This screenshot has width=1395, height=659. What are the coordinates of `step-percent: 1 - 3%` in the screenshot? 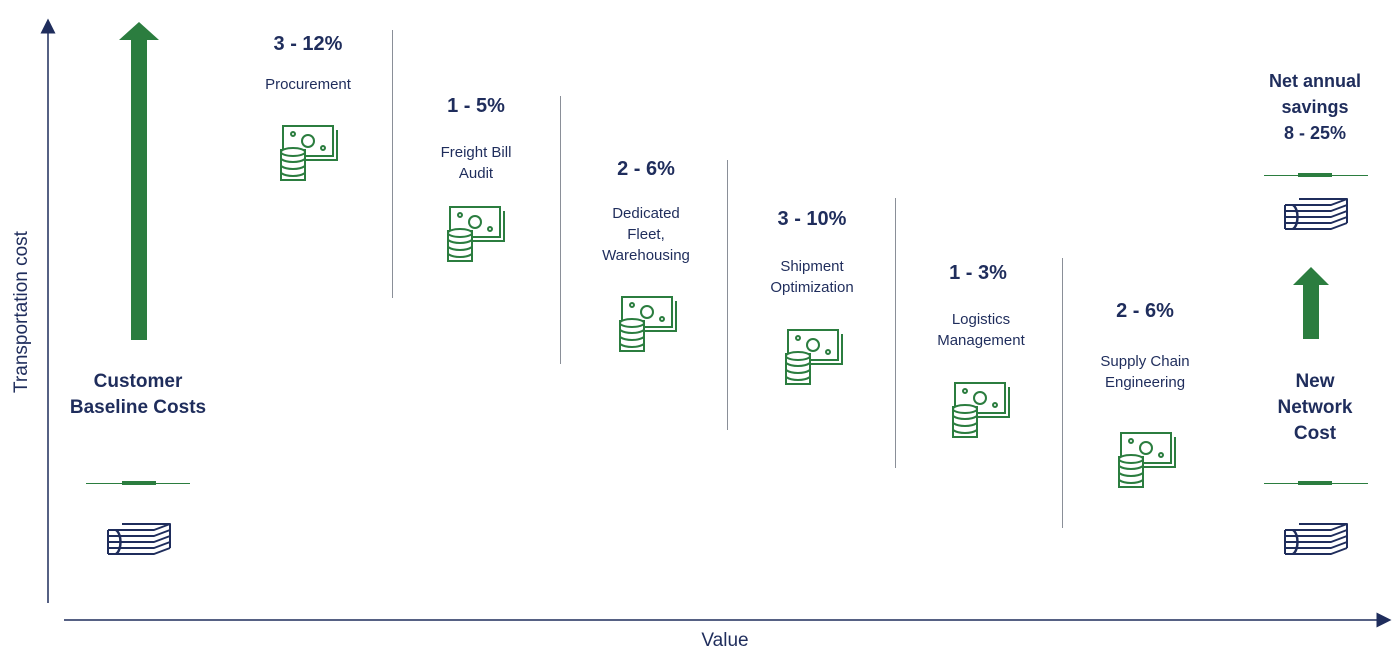 It's located at (978, 273).